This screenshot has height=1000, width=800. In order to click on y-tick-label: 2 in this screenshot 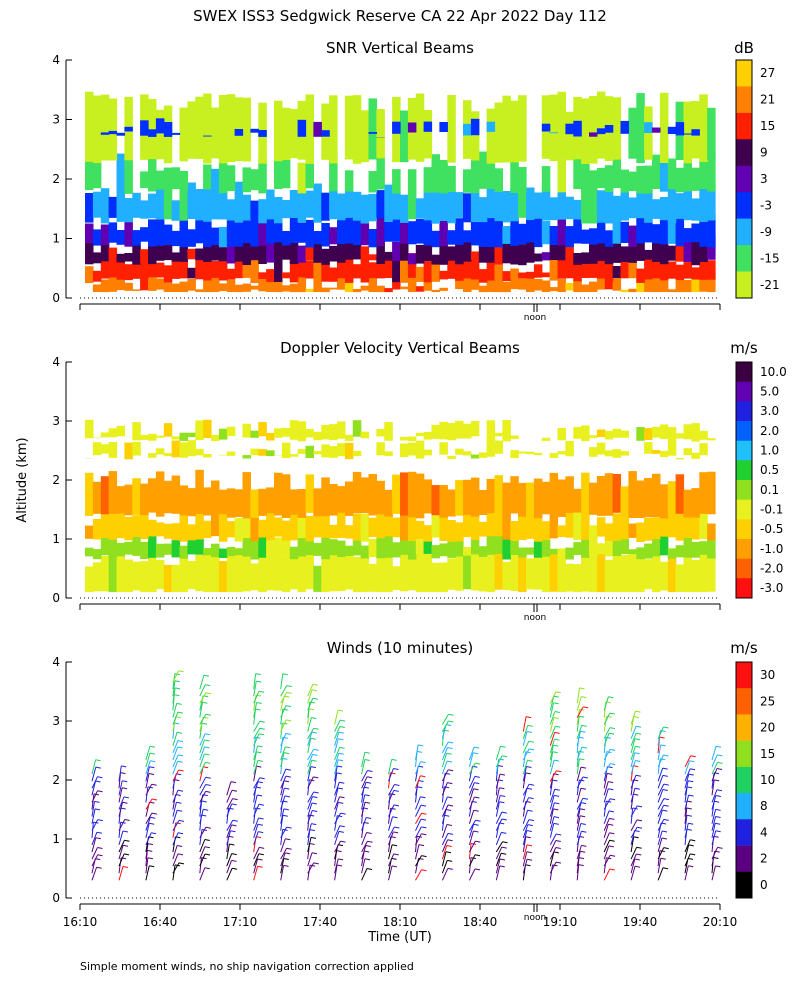, I will do `click(56, 480)`.